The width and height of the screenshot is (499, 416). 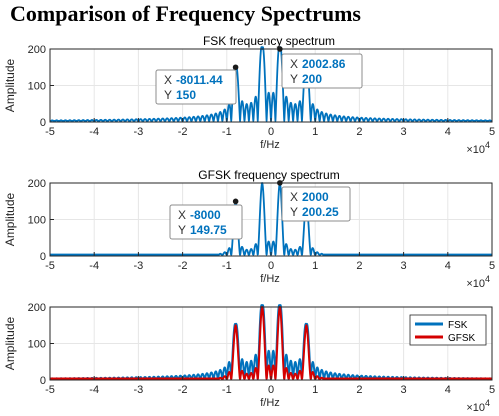 I want to click on datatip-y-value: 150, so click(x=186, y=95).